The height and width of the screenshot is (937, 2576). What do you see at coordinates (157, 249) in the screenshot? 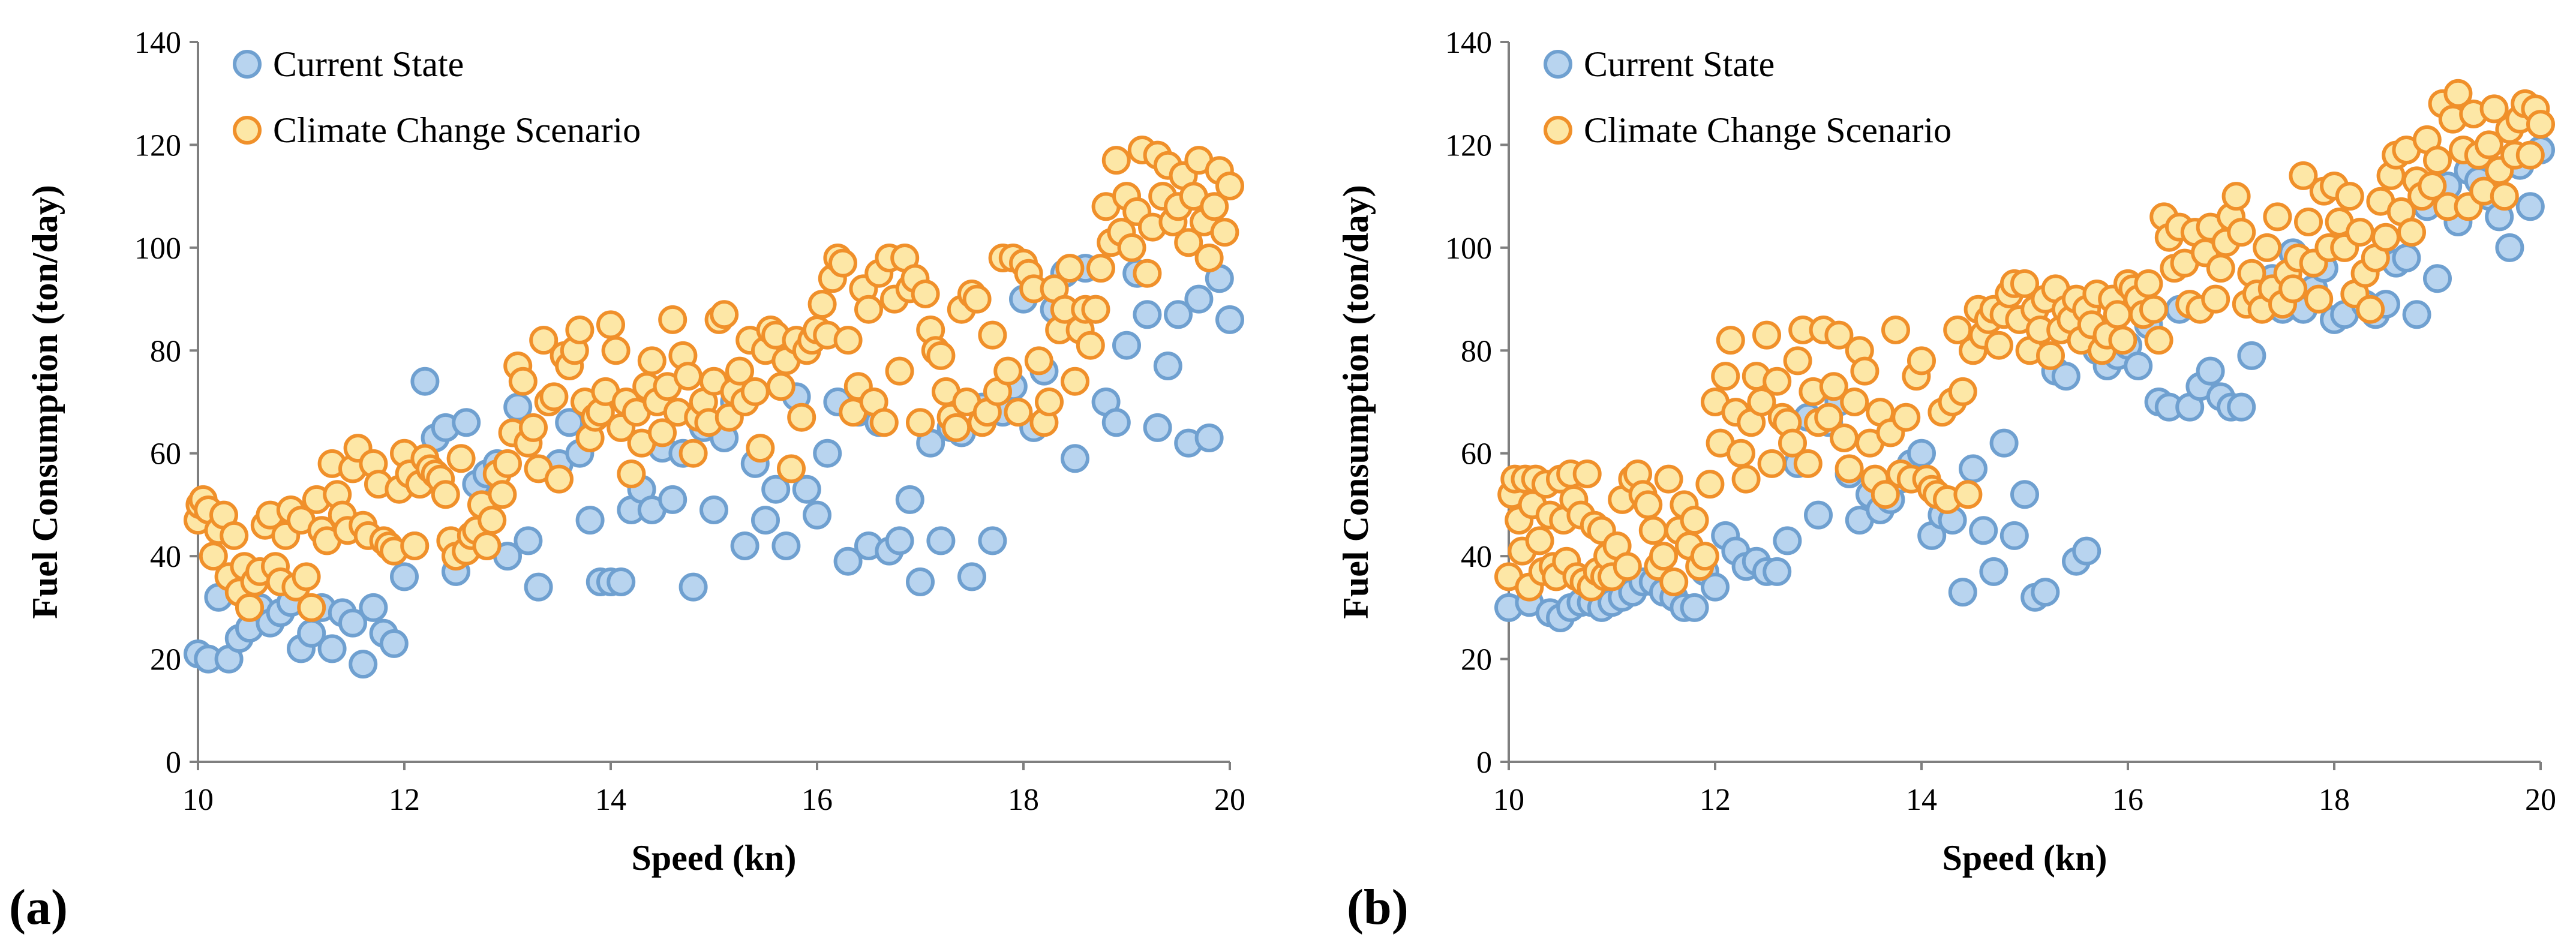
I see `panel-a-y-tick-label: 100` at bounding box center [157, 249].